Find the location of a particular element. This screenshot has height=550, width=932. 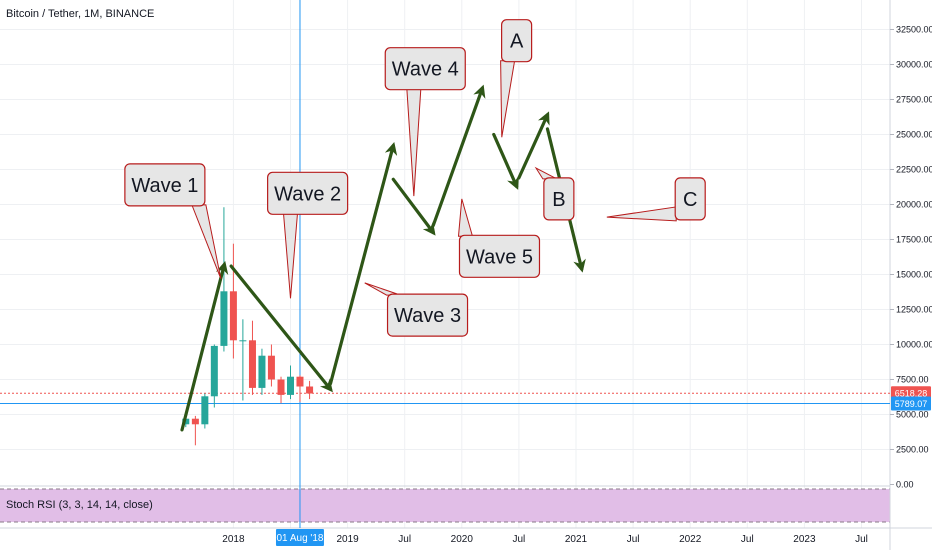

callout-label: B is located at coordinates (558, 200).